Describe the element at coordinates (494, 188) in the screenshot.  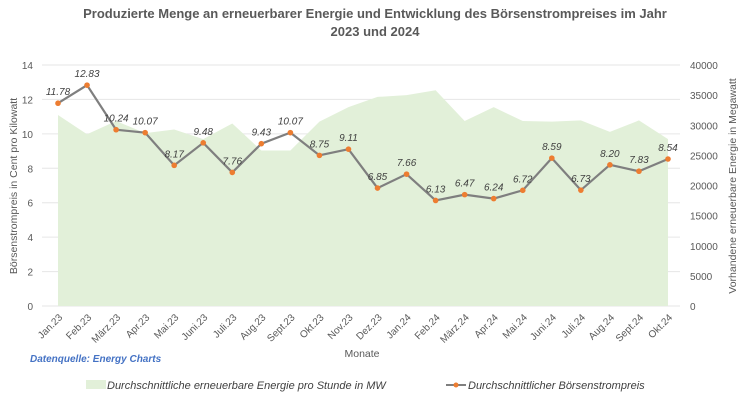
I see `price-data-label: 6.24` at that location.